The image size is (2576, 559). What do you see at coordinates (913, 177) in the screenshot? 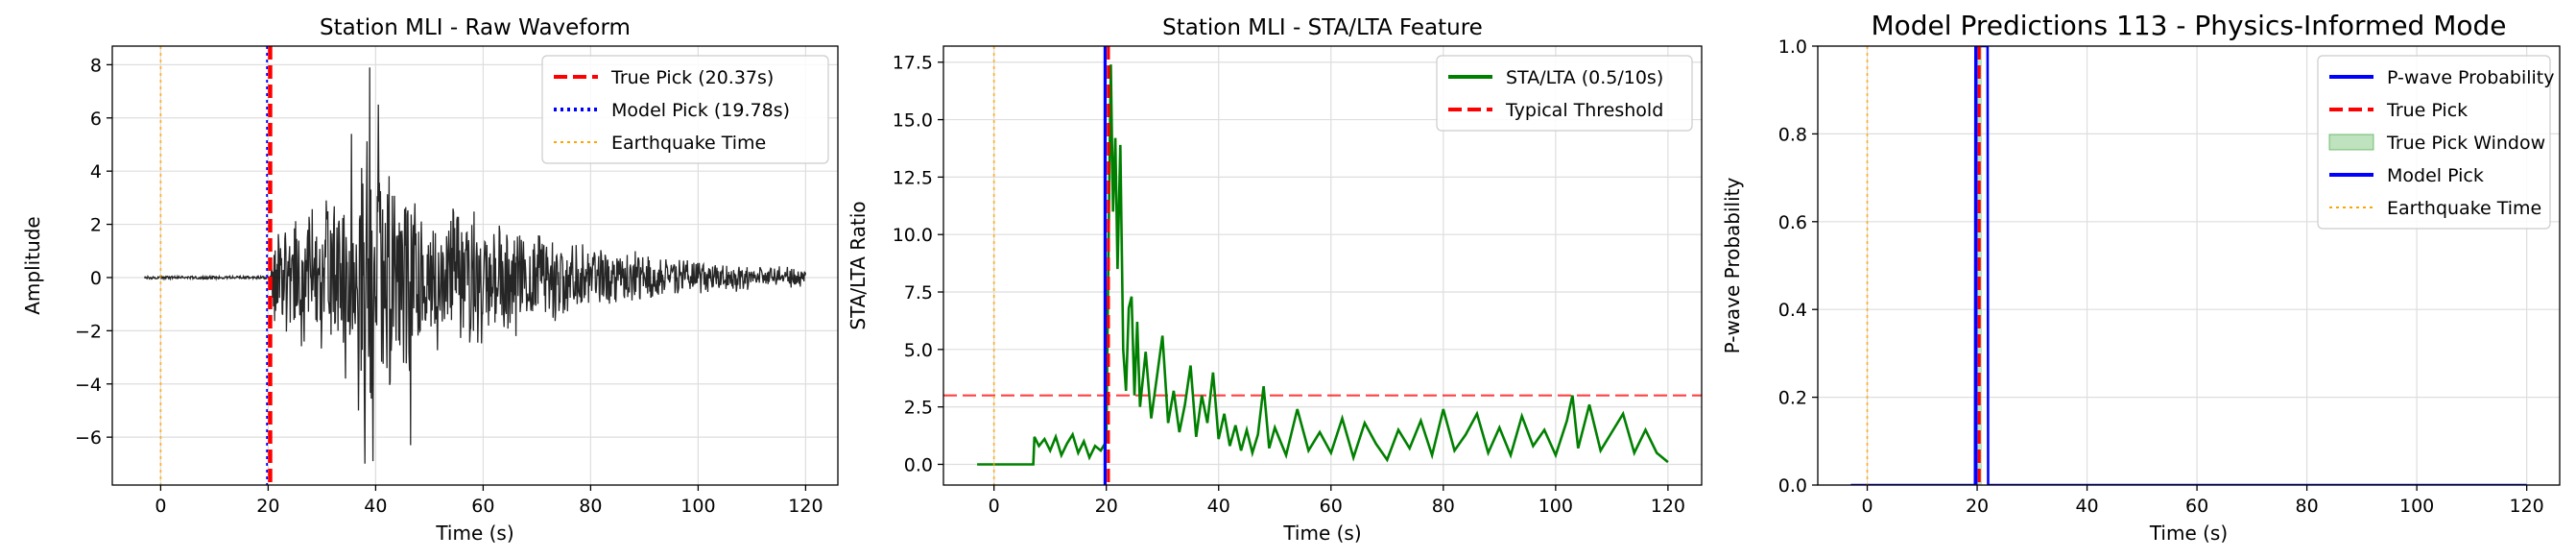
I see `y-tick-label: 12.5` at bounding box center [913, 177].